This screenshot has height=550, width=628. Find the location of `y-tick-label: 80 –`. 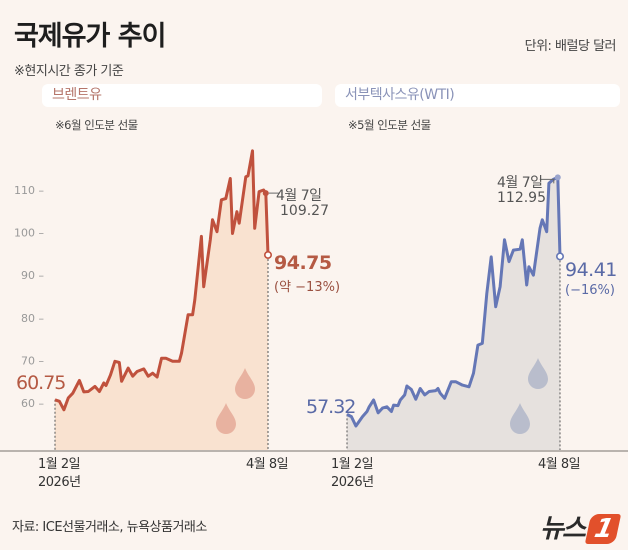

y-tick-label: 80 – is located at coordinates (32, 318).